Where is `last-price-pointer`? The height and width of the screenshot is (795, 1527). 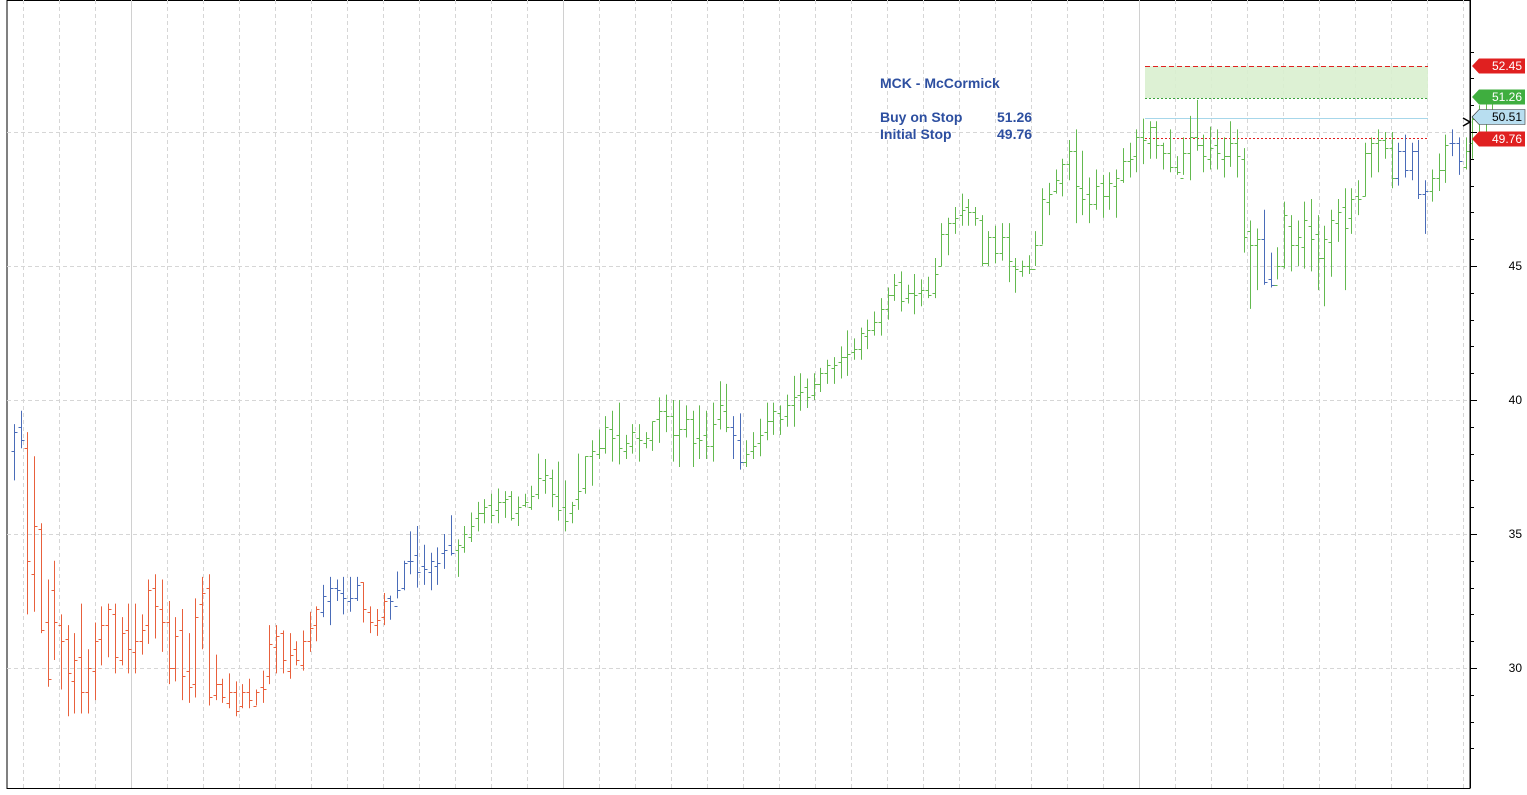 last-price-pointer is located at coordinates (1467, 122).